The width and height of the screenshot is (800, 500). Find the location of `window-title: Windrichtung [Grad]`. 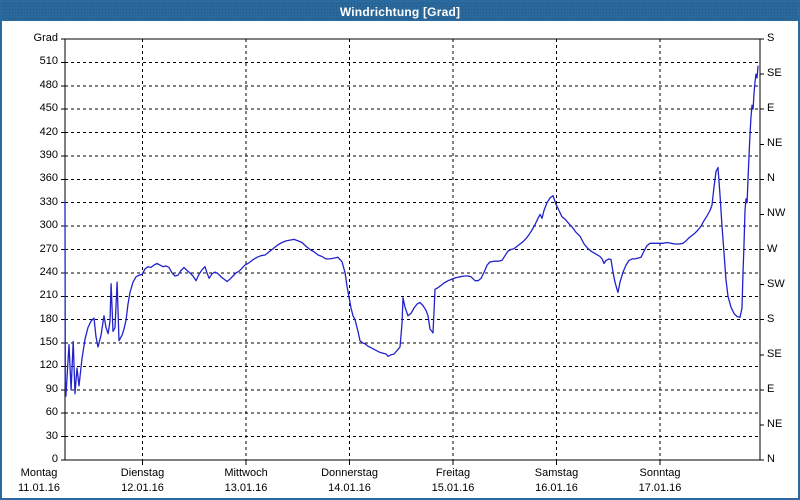

window-title: Windrichtung [Grad] is located at coordinates (400, 11).